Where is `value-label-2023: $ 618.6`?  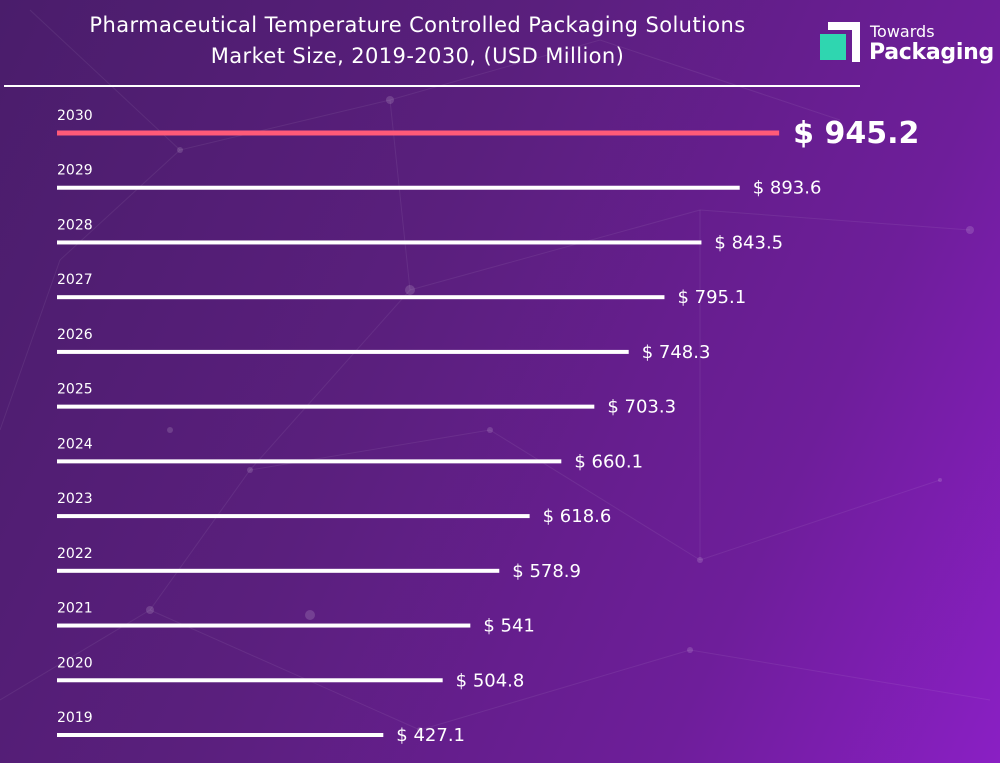 value-label-2023: $ 618.6 is located at coordinates (577, 516).